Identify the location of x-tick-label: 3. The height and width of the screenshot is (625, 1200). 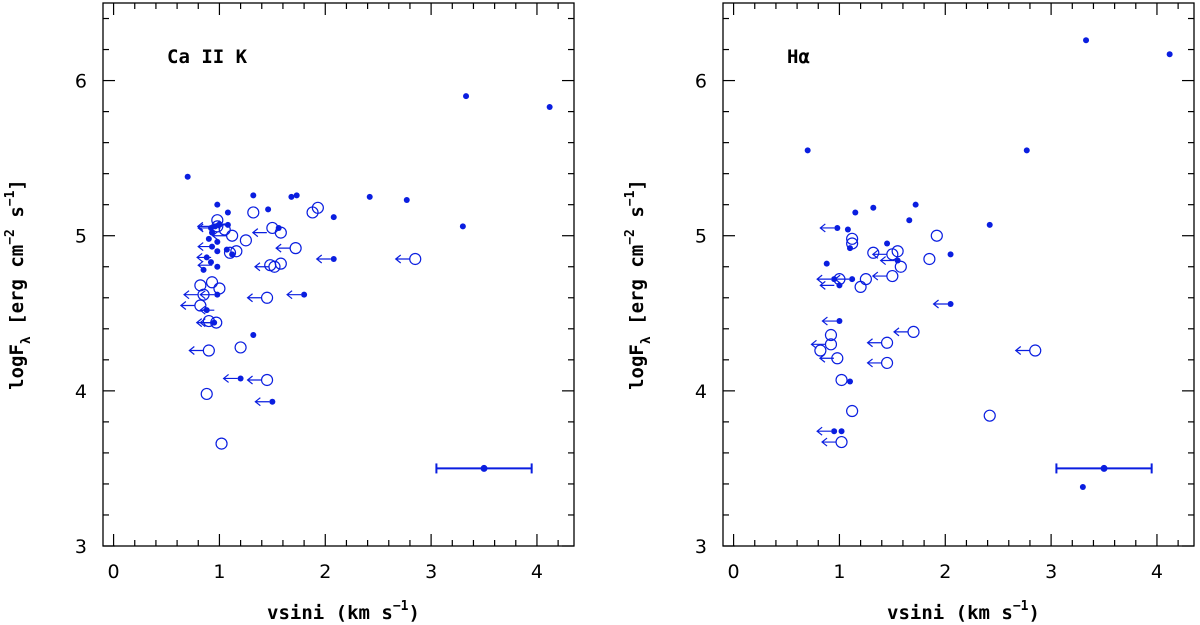
(1051, 572).